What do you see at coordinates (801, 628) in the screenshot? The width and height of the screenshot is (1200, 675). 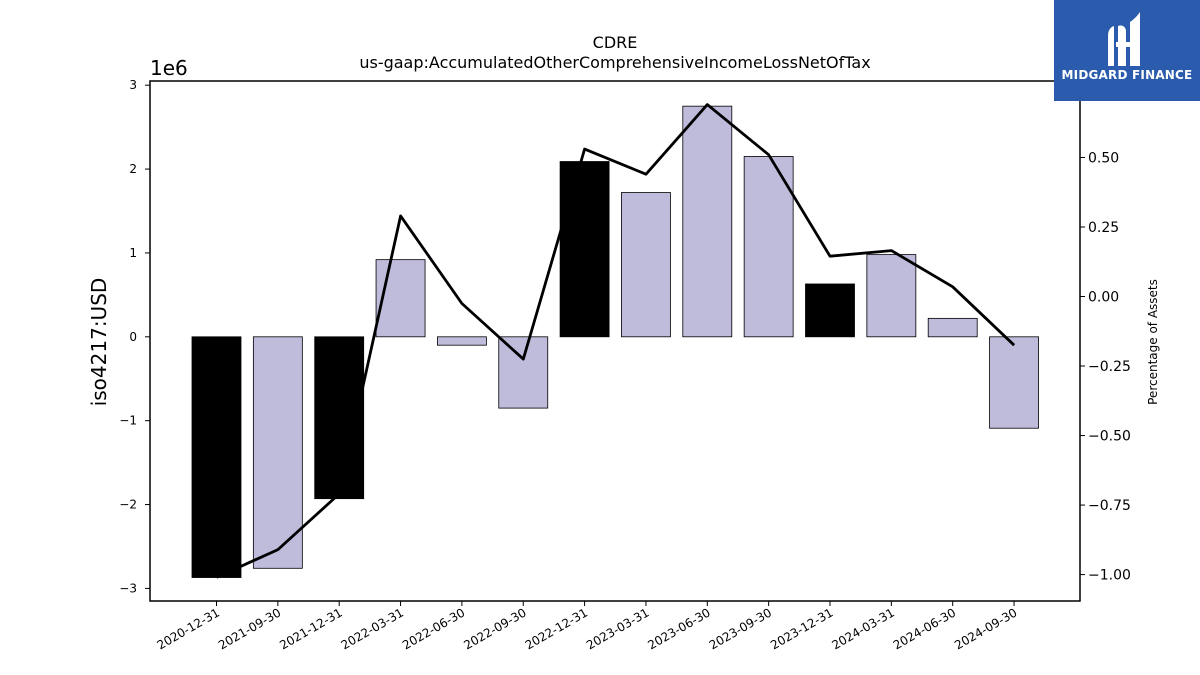 I see `x-tick-label: 2023-12-31` at bounding box center [801, 628].